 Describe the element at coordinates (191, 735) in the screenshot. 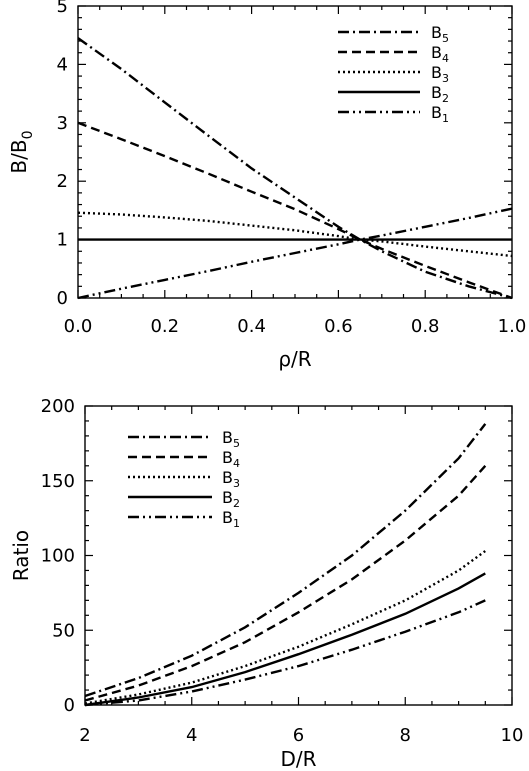

I see `x-tick-label: 4` at that location.